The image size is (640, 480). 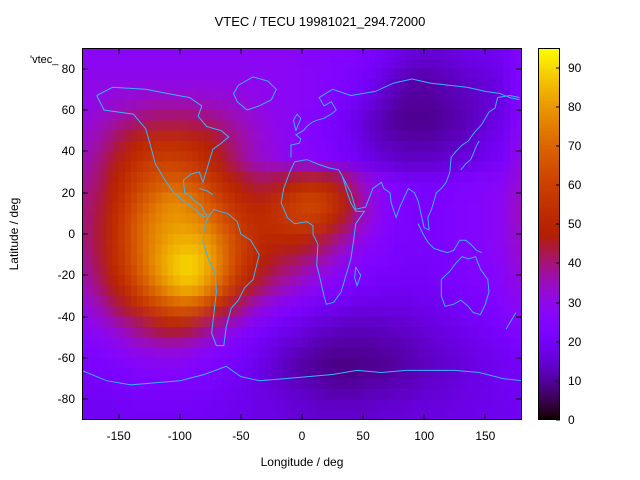 I want to click on x-tick-label: 0, so click(x=302, y=436).